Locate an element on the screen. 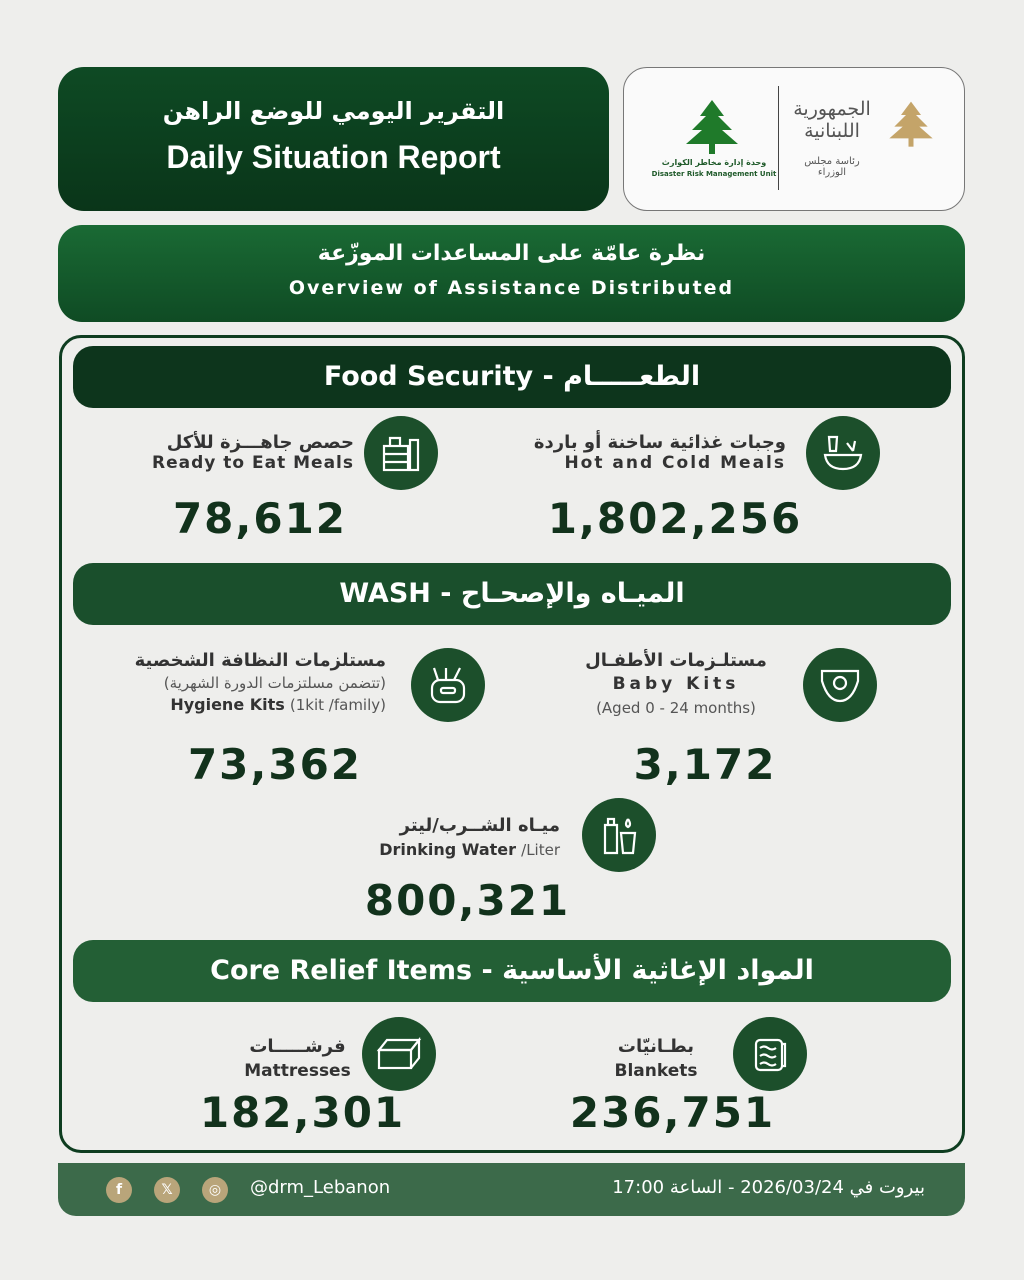 The height and width of the screenshot is (1280, 1024). drinking-water-value: 800,321 is located at coordinates (467, 900).